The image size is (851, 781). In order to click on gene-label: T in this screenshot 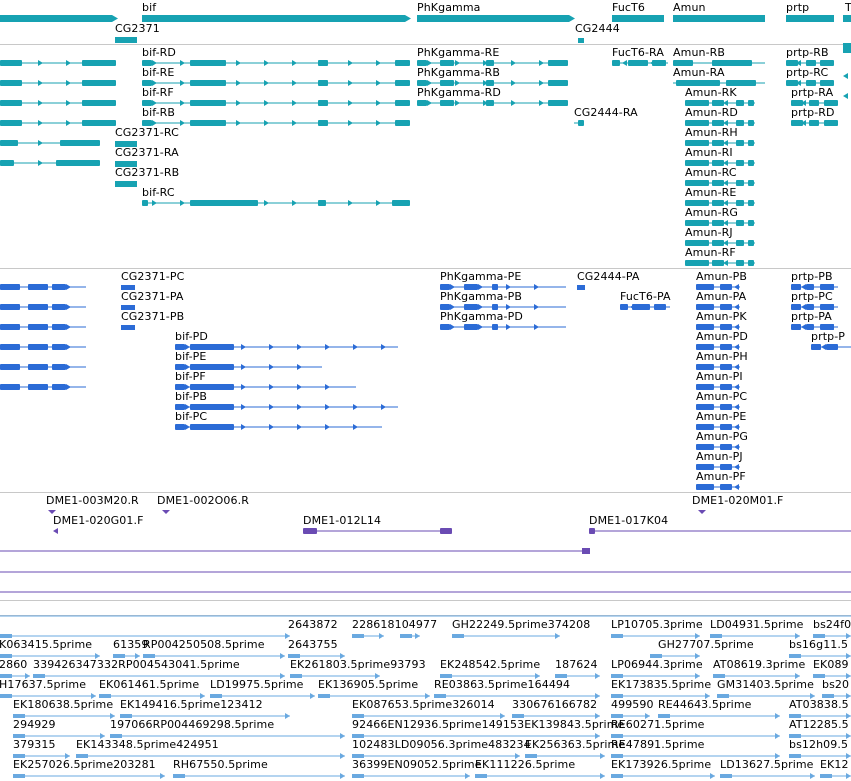, I will do `click(848, 7)`.